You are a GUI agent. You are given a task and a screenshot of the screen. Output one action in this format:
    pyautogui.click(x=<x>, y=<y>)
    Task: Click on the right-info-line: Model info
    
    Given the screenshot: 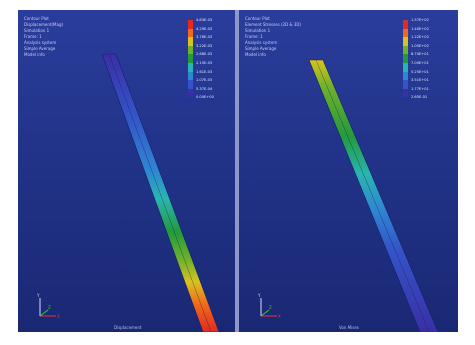 What is the action you would take?
    pyautogui.click(x=255, y=54)
    